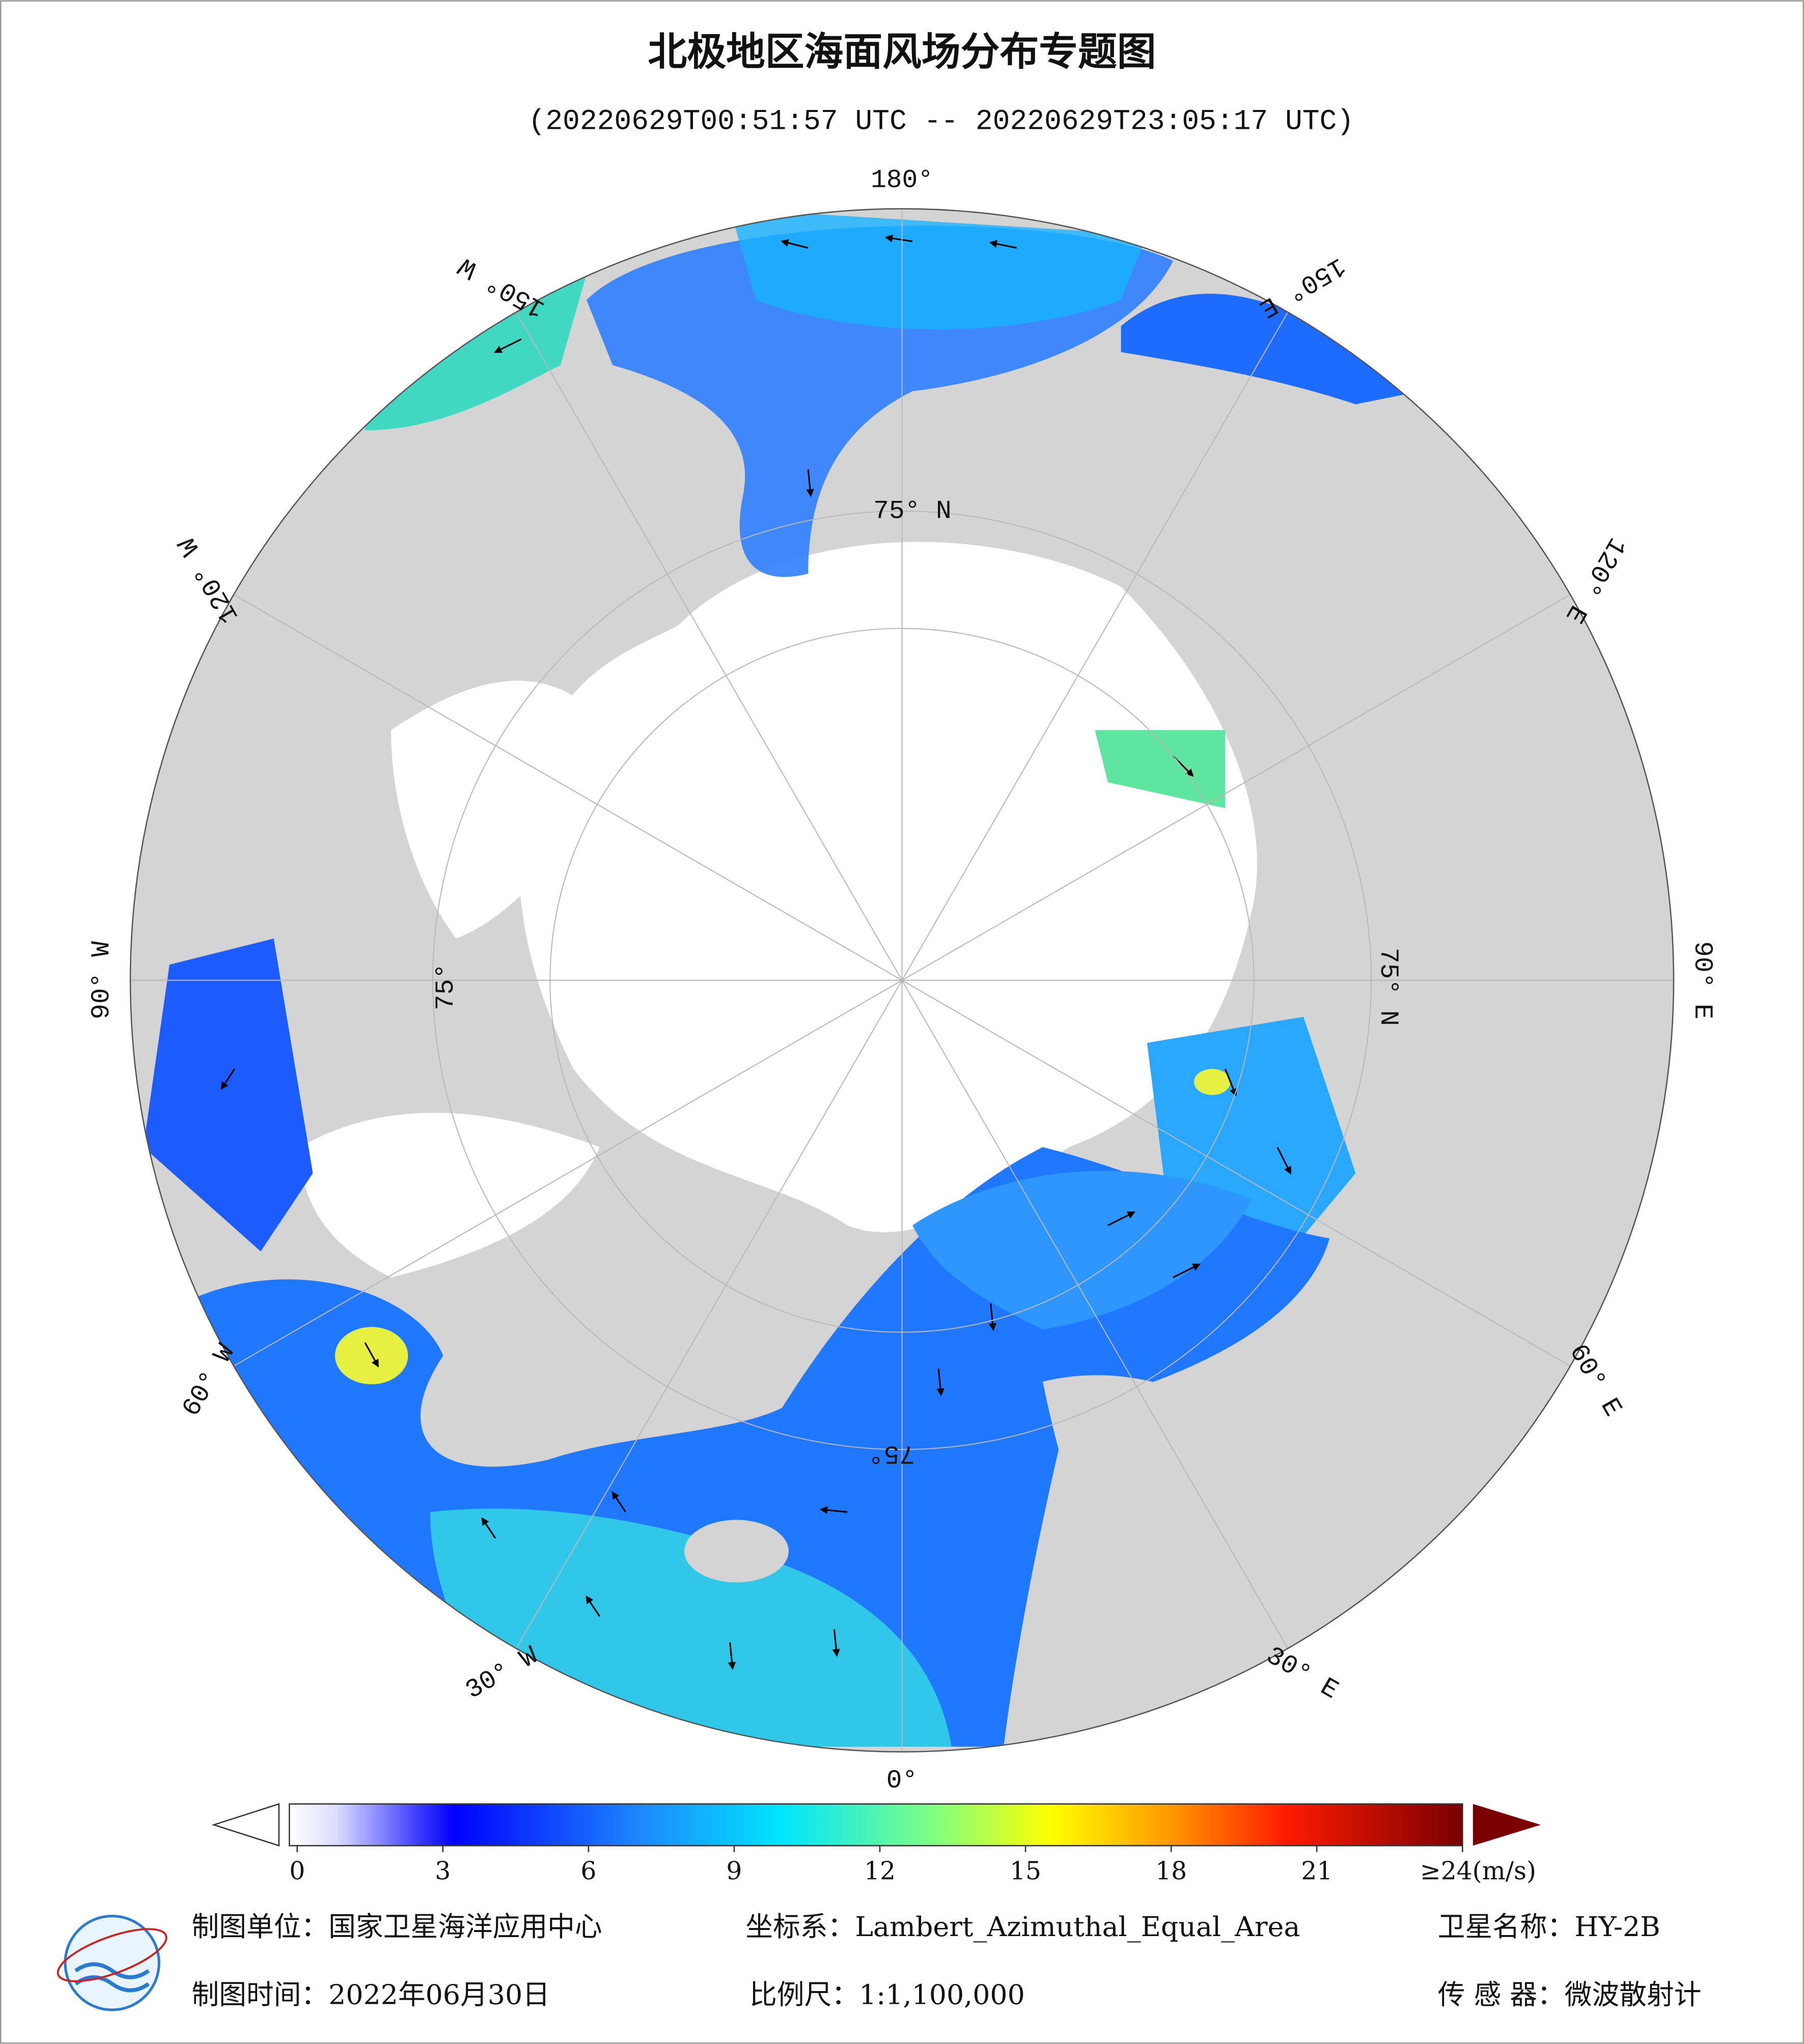 The image size is (1804, 2044). I want to click on scale: 比例尺：1:1,100,000, so click(887, 1994).